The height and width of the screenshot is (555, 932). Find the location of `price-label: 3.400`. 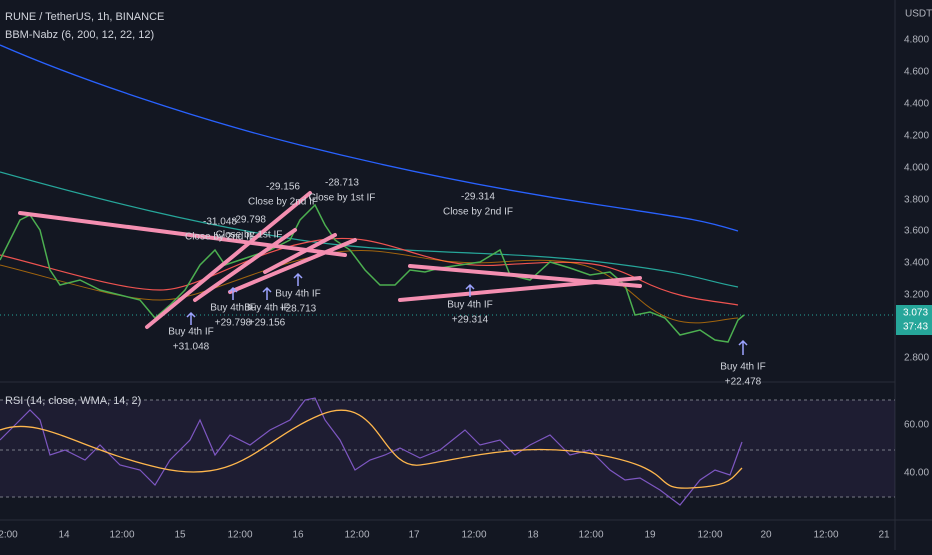

price-label: 3.400 is located at coordinates (916, 263).